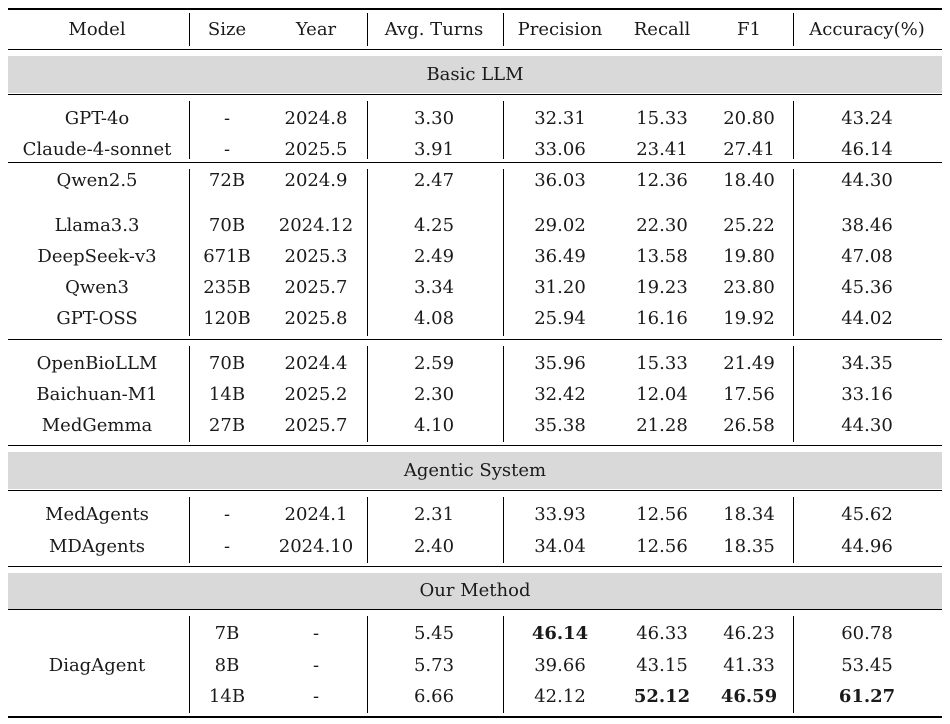 This screenshot has width=950, height=724. What do you see at coordinates (662, 118) in the screenshot?
I see `table-cell: 15.33` at bounding box center [662, 118].